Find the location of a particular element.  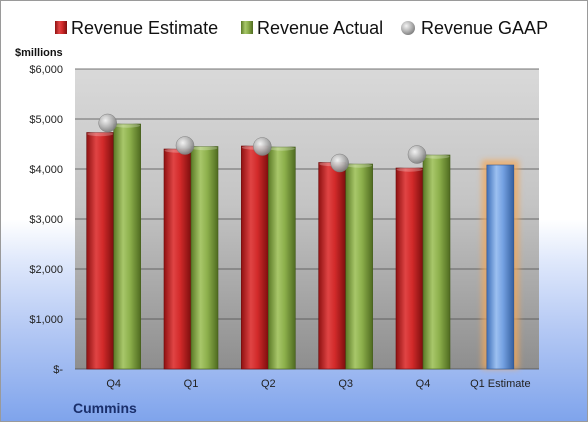

y-tick-label: $6,000 is located at coordinates (46, 70).